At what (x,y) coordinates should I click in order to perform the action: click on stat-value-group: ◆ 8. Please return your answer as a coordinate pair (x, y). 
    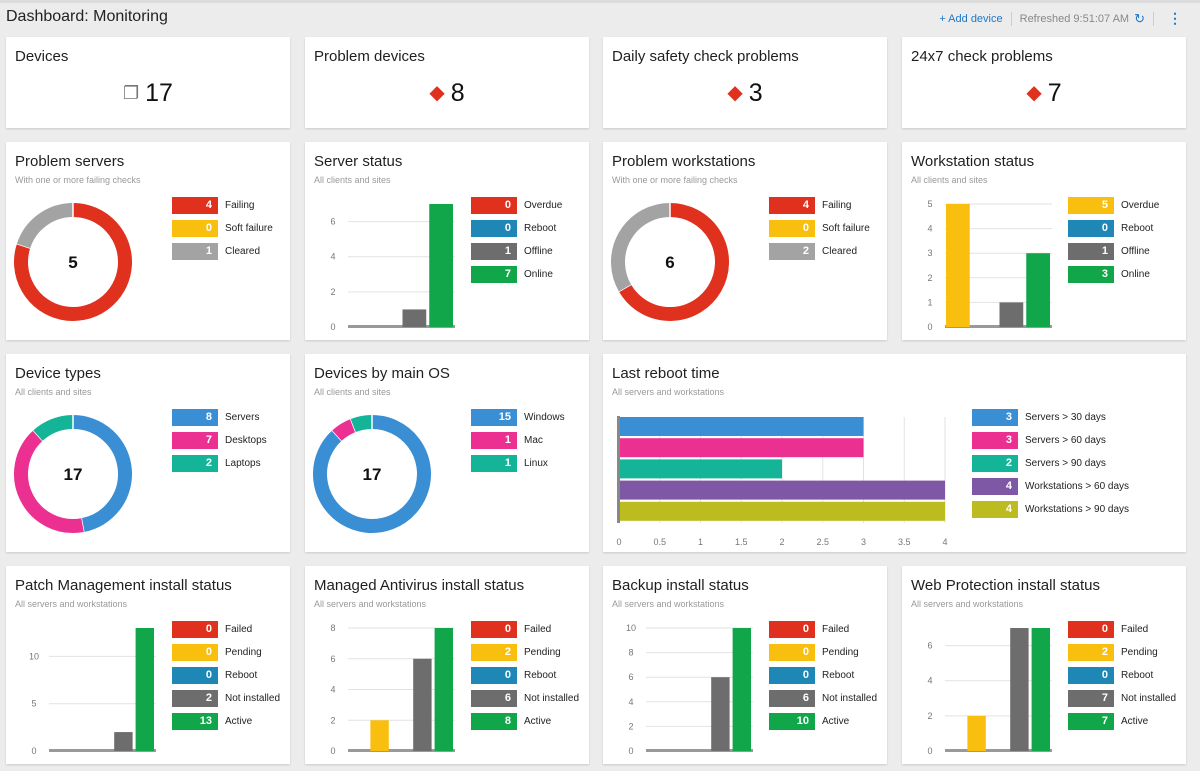
    Looking at the image, I should click on (447, 93).